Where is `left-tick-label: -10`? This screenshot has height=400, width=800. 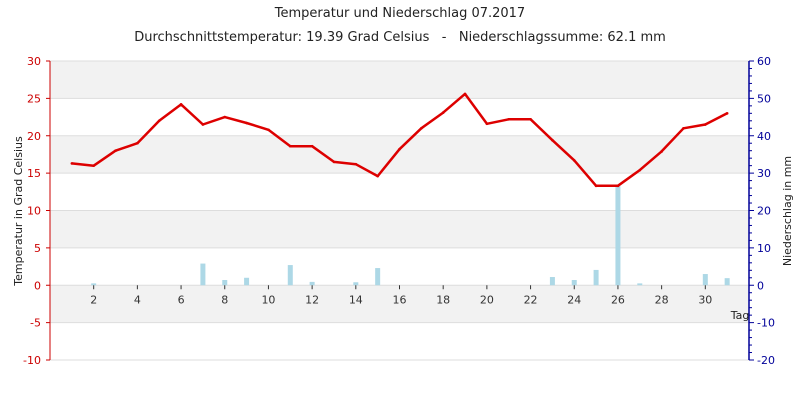 left-tick-label: -10 is located at coordinates (32, 360).